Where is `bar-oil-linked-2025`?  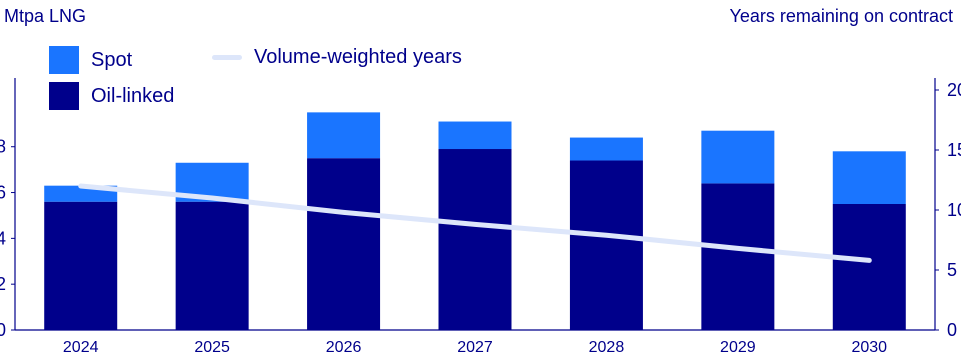
bar-oil-linked-2025 is located at coordinates (212, 265).